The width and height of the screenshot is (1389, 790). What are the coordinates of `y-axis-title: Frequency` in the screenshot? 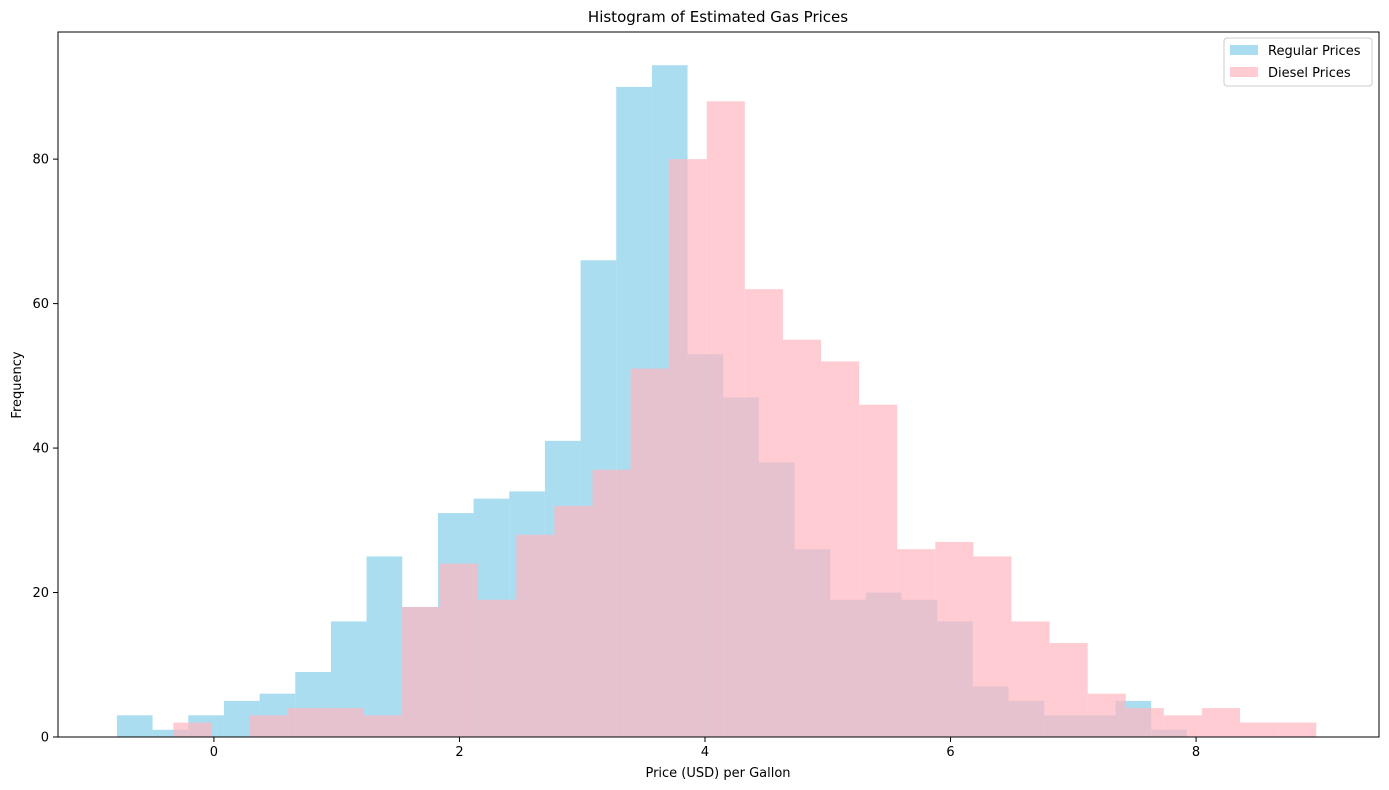 It's located at (17, 384).